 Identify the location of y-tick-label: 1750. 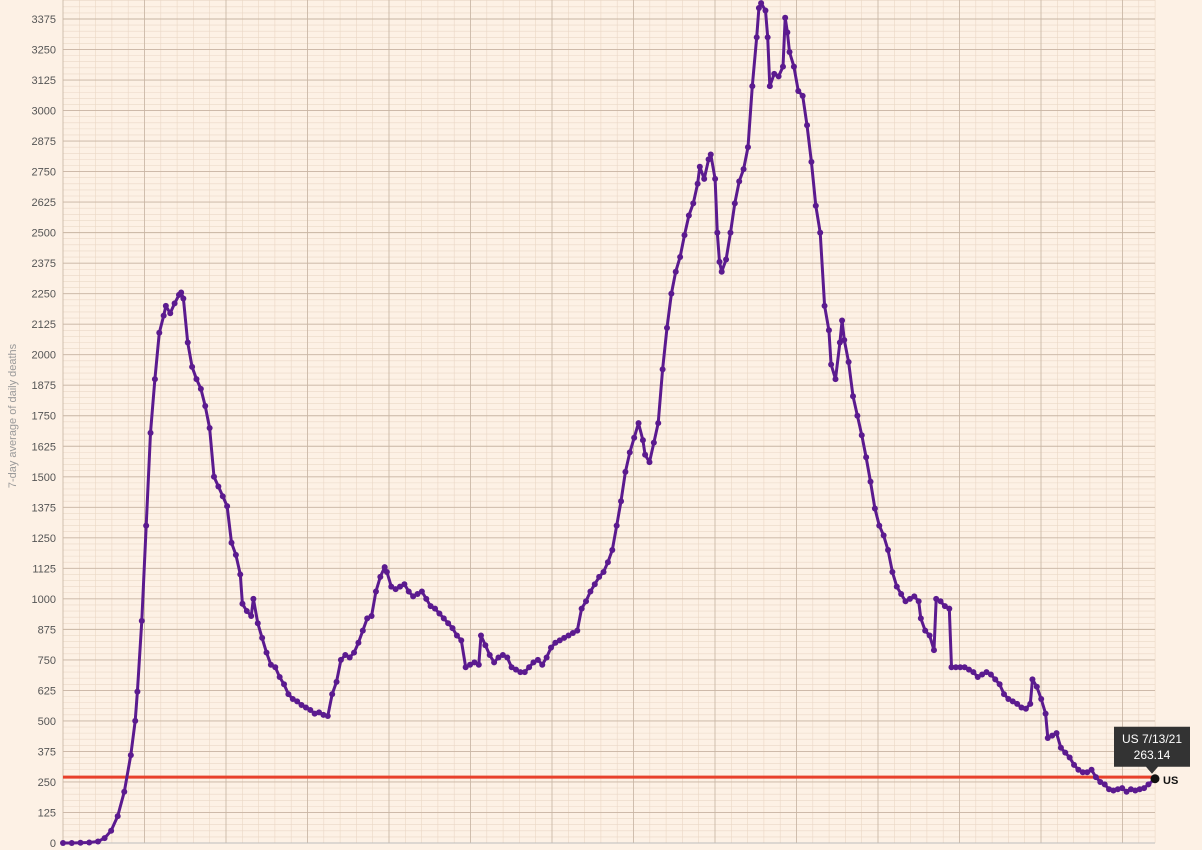
(44, 417).